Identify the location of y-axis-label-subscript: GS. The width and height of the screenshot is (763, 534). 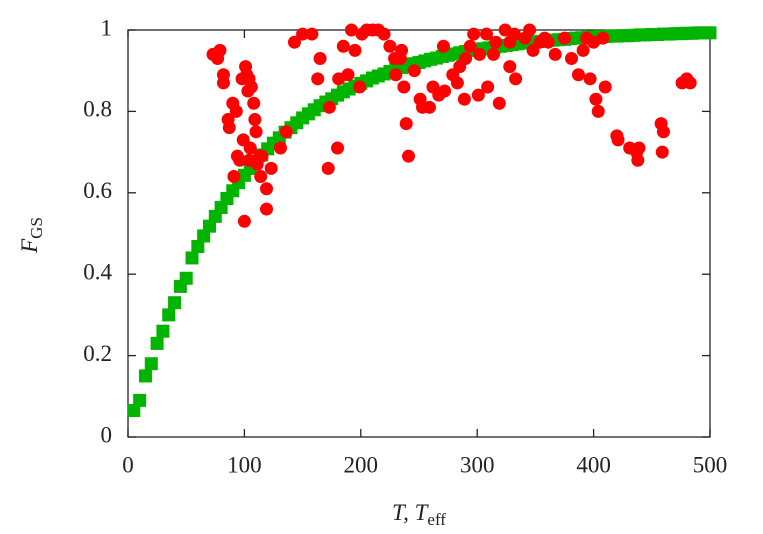
(36, 228).